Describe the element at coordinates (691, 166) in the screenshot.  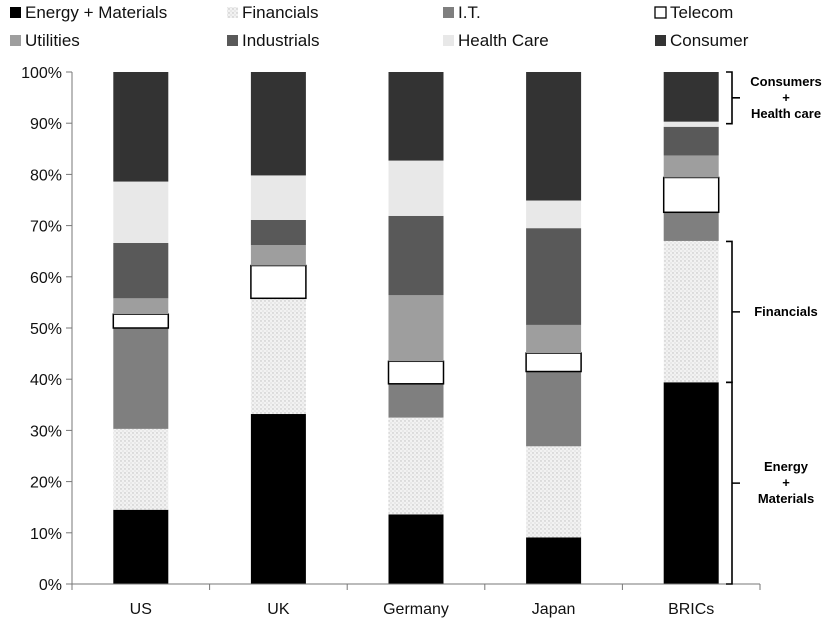
I see `bar-brics-utilities` at that location.